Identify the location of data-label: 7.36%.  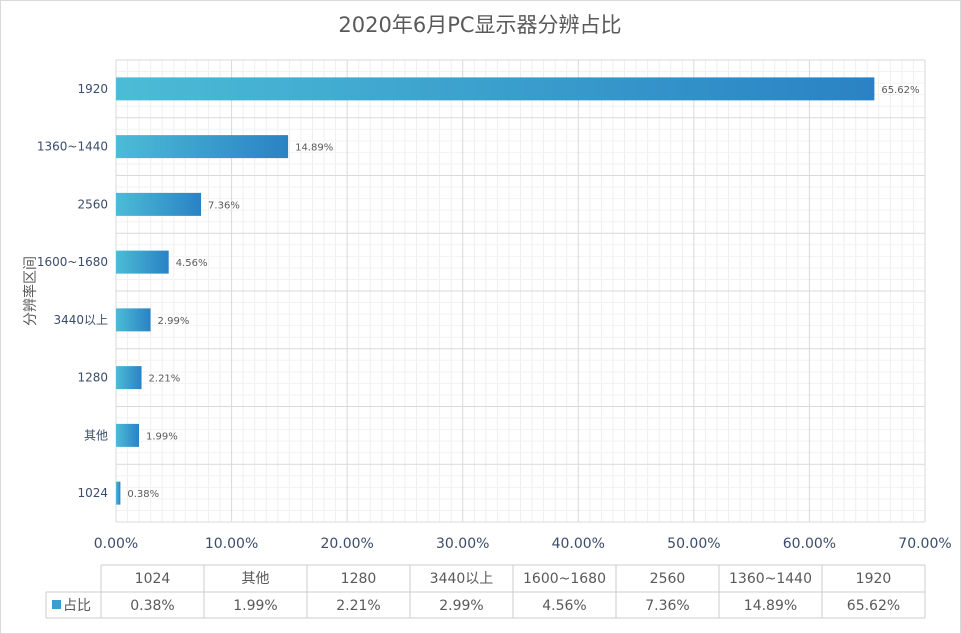
(224, 205).